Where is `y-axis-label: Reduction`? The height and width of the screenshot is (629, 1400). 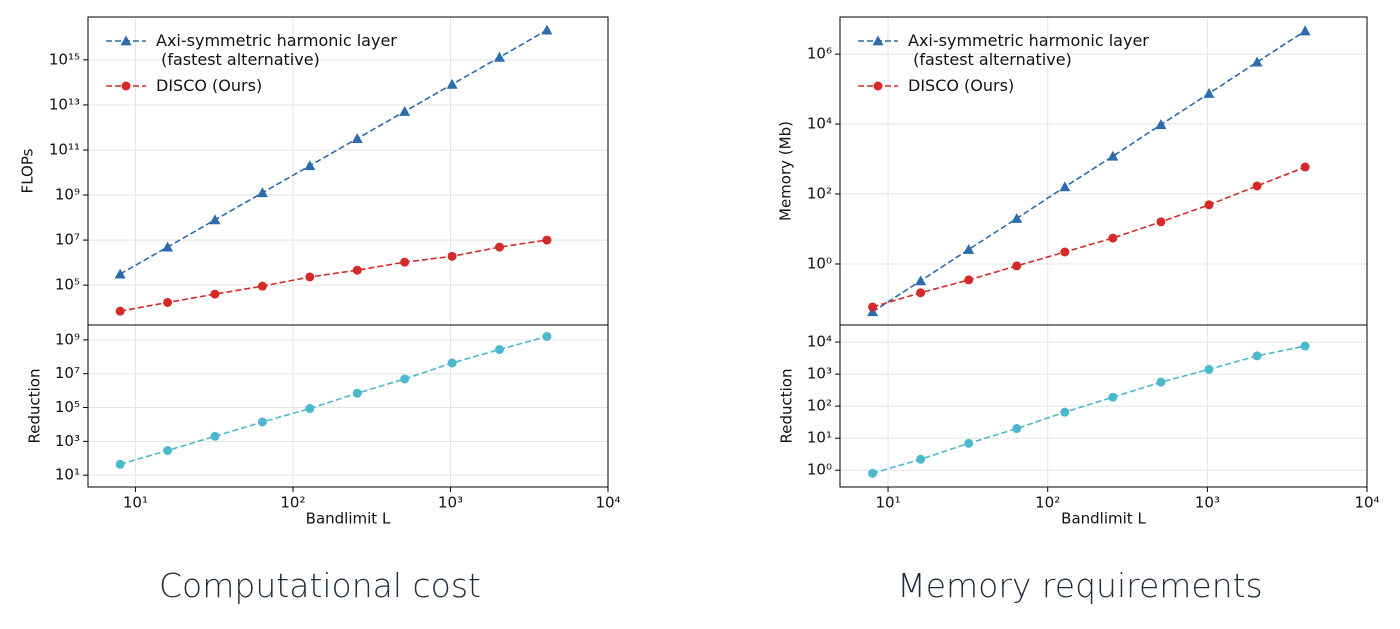
y-axis-label: Reduction is located at coordinates (787, 406).